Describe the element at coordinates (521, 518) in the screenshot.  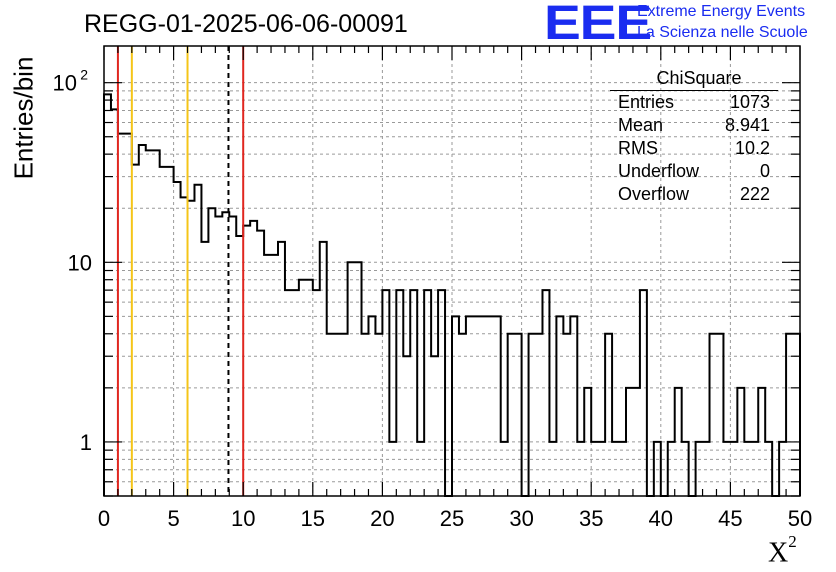
I see `x-tick-label: 30` at that location.